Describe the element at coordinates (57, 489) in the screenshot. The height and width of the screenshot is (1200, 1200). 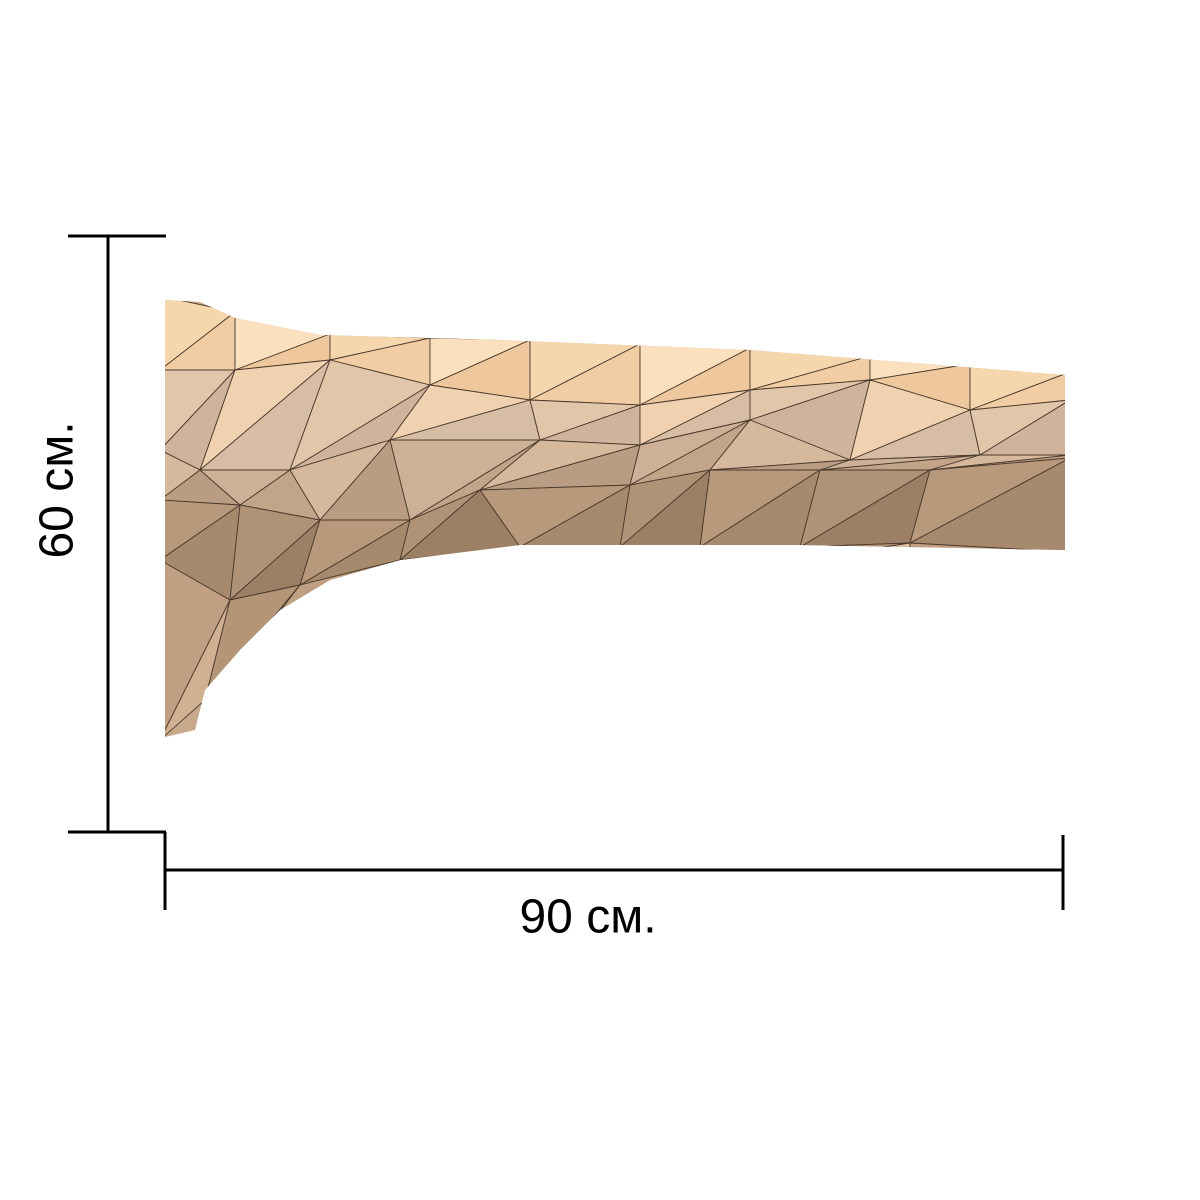
I see `height-label: 60 см.` at that location.